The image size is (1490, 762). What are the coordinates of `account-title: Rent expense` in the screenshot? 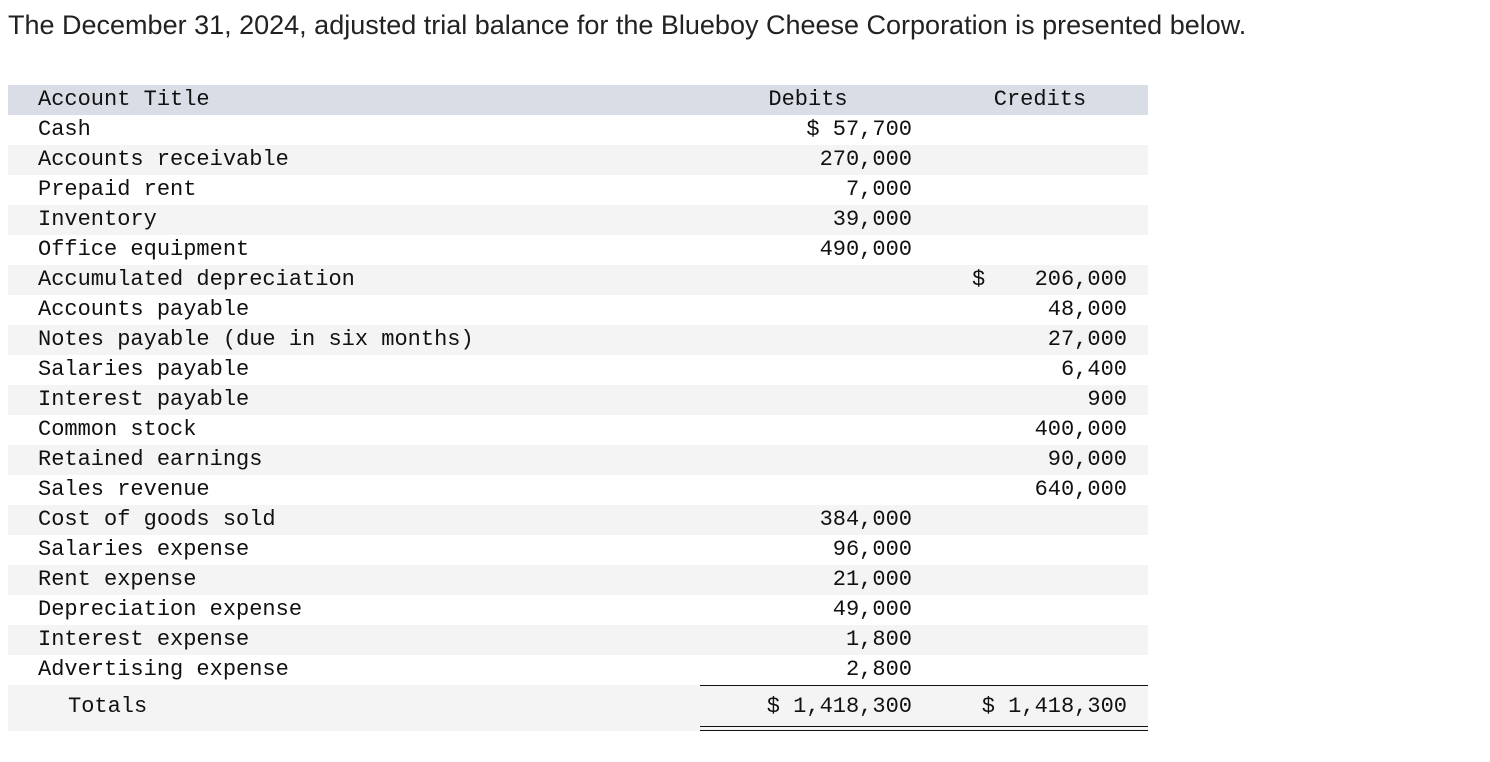 It's located at (117, 579).